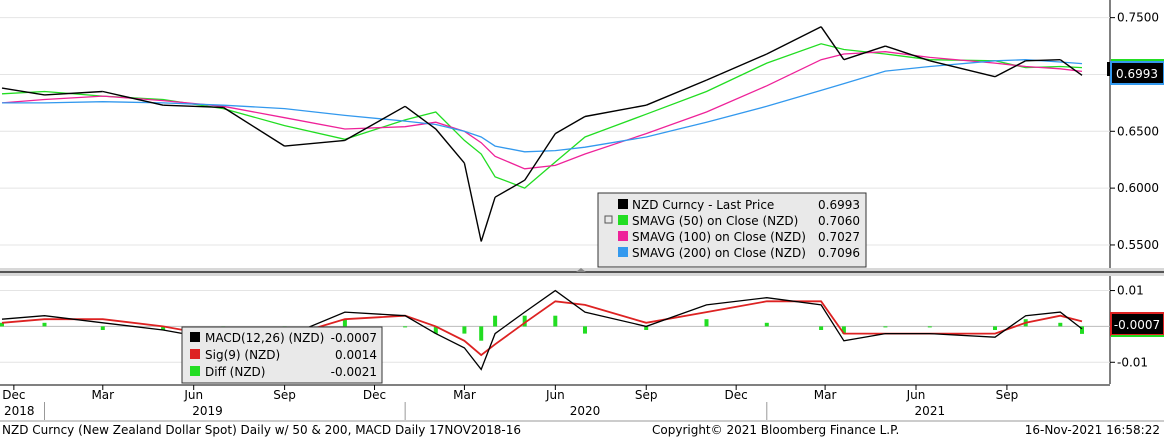  I want to click on legend-value: -0.0007, so click(354, 338).